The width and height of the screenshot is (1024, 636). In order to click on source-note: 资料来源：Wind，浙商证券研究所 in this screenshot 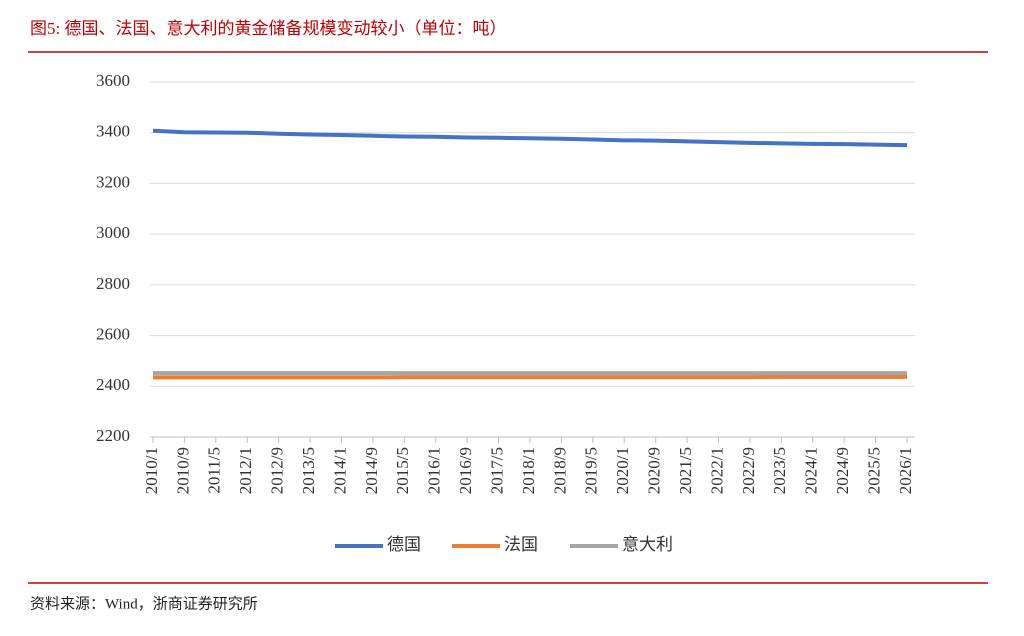, I will do `click(144, 603)`.